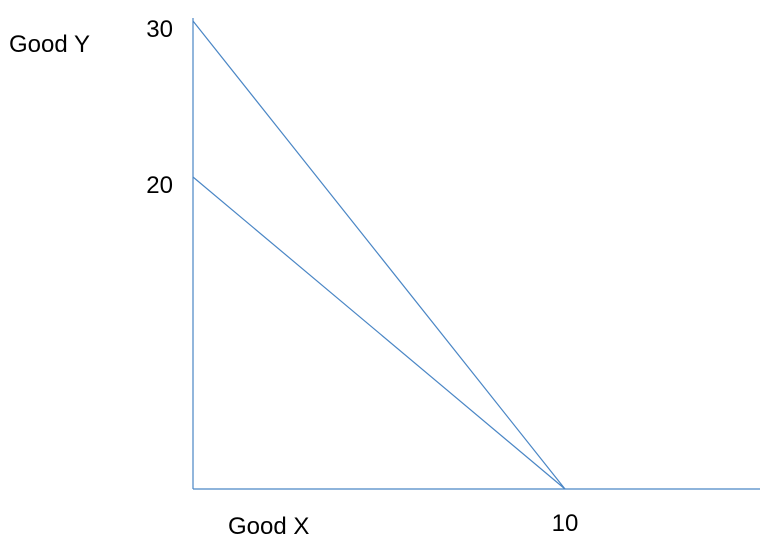 Image resolution: width=760 pixels, height=538 pixels. I want to click on y-tick-label-20: 20, so click(159, 185).